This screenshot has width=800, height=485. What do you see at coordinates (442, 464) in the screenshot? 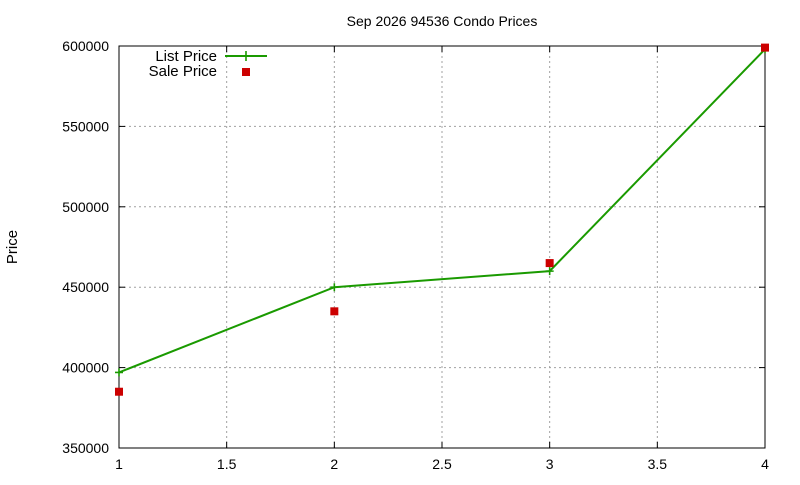
I see `x-tick-label: 2.5` at bounding box center [442, 464].